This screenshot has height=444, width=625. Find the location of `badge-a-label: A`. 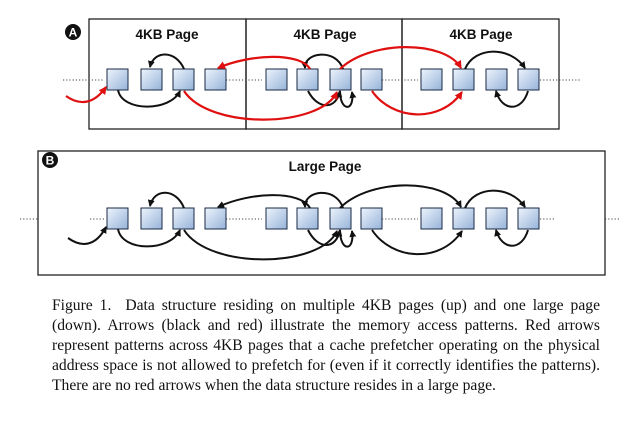

badge-a-label: A is located at coordinates (73, 33).